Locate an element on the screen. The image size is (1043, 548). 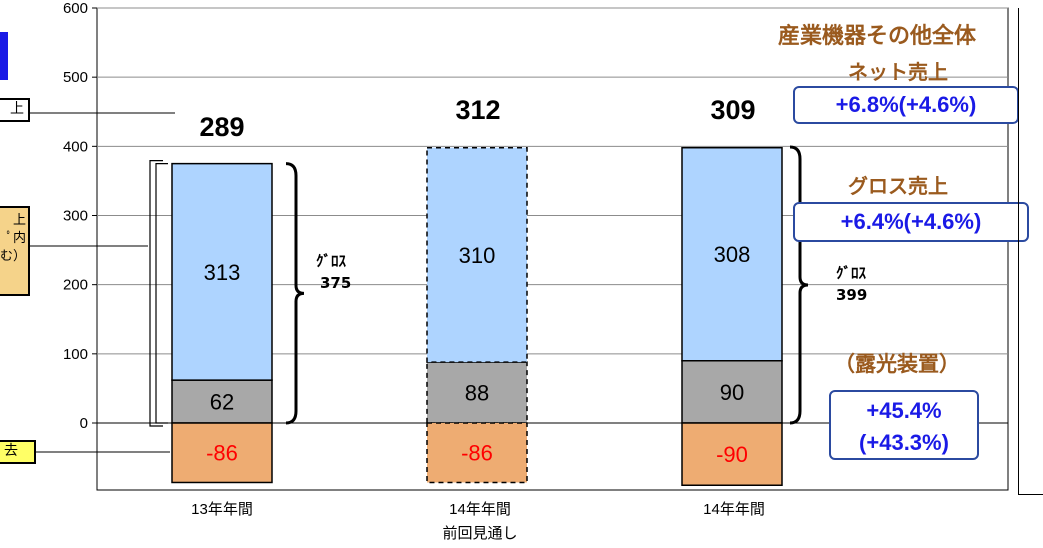
segment-header: 産業機器その他全体 is located at coordinates (877, 34).